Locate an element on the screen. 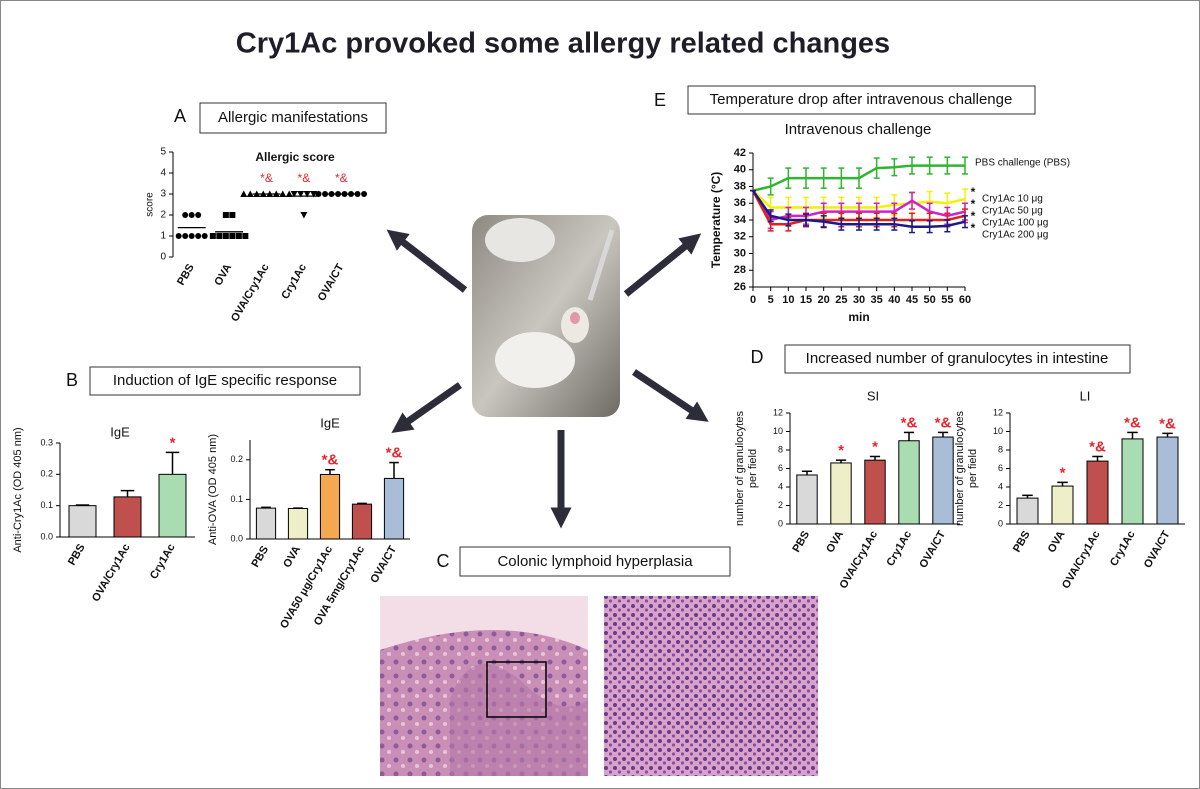 The height and width of the screenshot is (789, 1200). chart-title: IgE is located at coordinates (330, 422).